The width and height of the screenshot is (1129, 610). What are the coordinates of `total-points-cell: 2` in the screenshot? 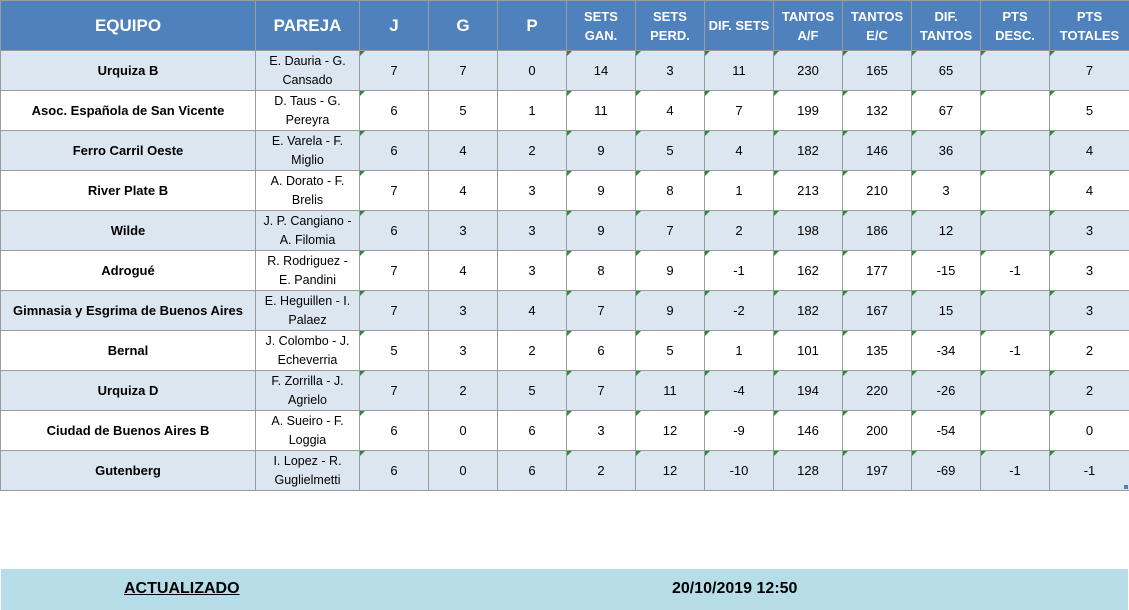 It's located at (1089, 390).